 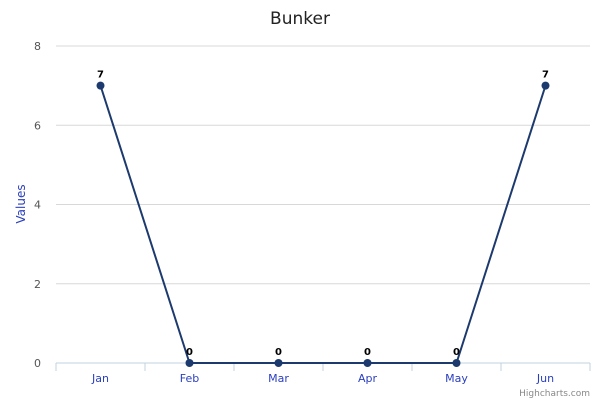 What do you see at coordinates (100, 378) in the screenshot?
I see `x-tick-label: Jan` at bounding box center [100, 378].